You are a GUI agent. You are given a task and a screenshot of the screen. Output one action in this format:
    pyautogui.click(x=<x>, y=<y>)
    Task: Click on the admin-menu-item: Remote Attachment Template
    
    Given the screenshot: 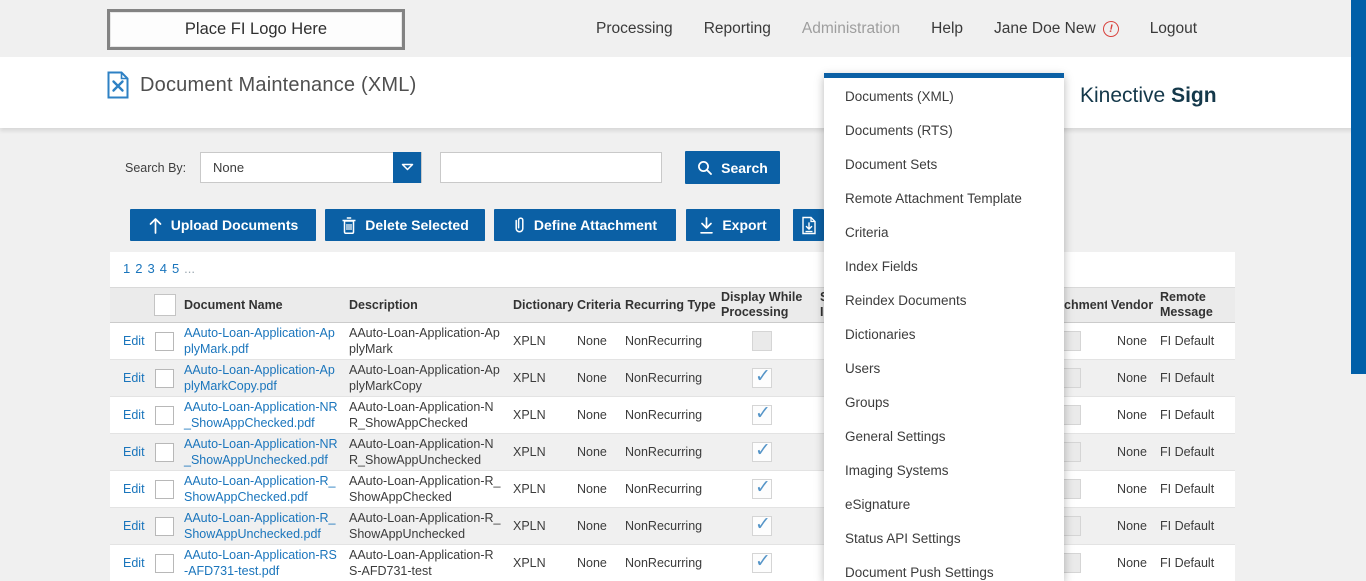 What is the action you would take?
    pyautogui.click(x=933, y=198)
    